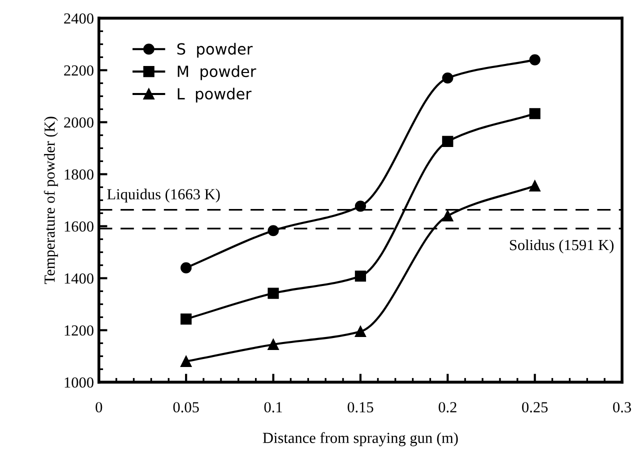  I want to click on x-tick-label: 0.1, so click(273, 407).